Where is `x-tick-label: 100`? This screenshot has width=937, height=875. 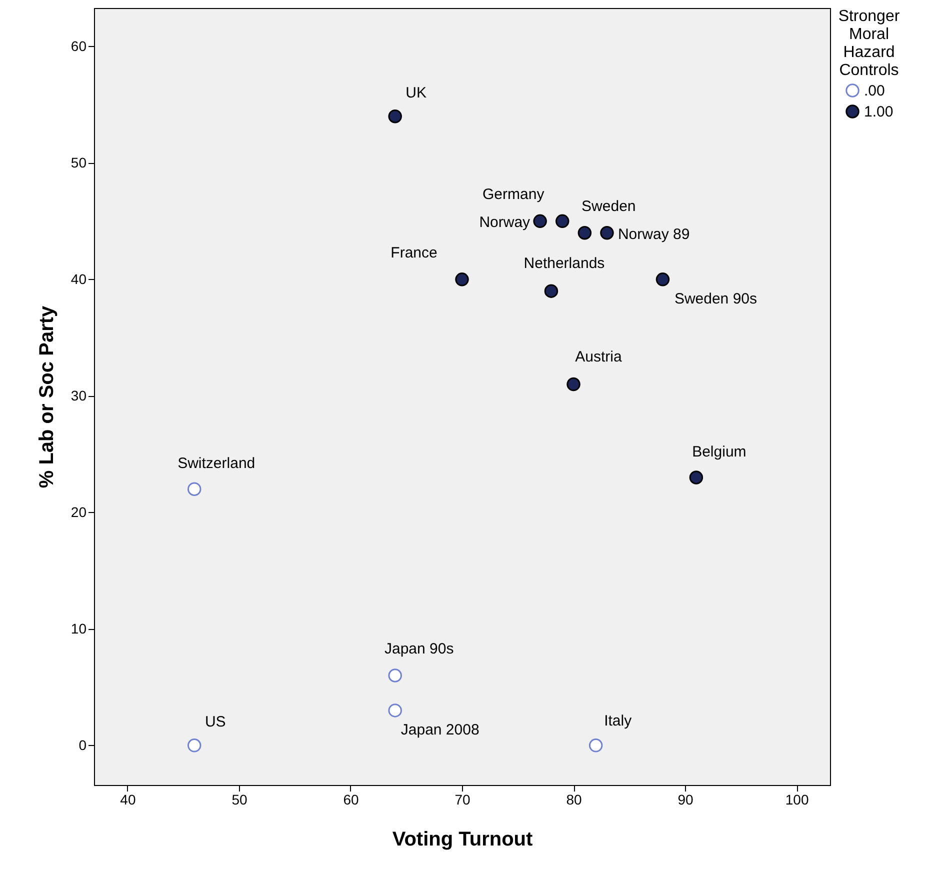 x-tick-label: 100 is located at coordinates (797, 800).